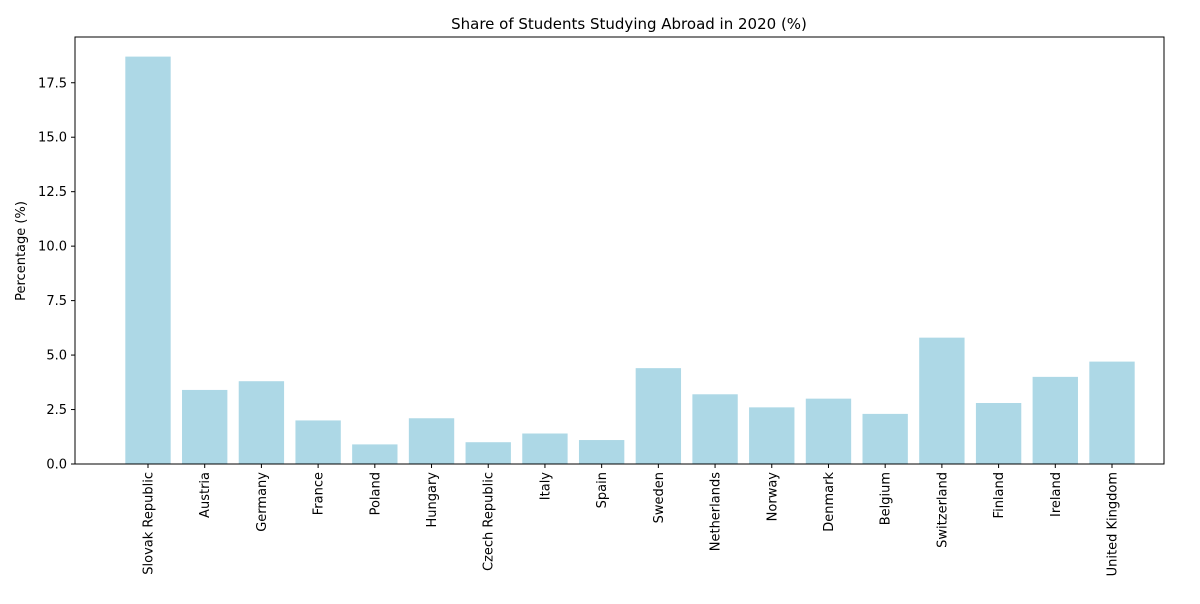 The width and height of the screenshot is (1200, 604). Describe the element at coordinates (319, 493) in the screenshot. I see `x-tick-label: France` at that location.